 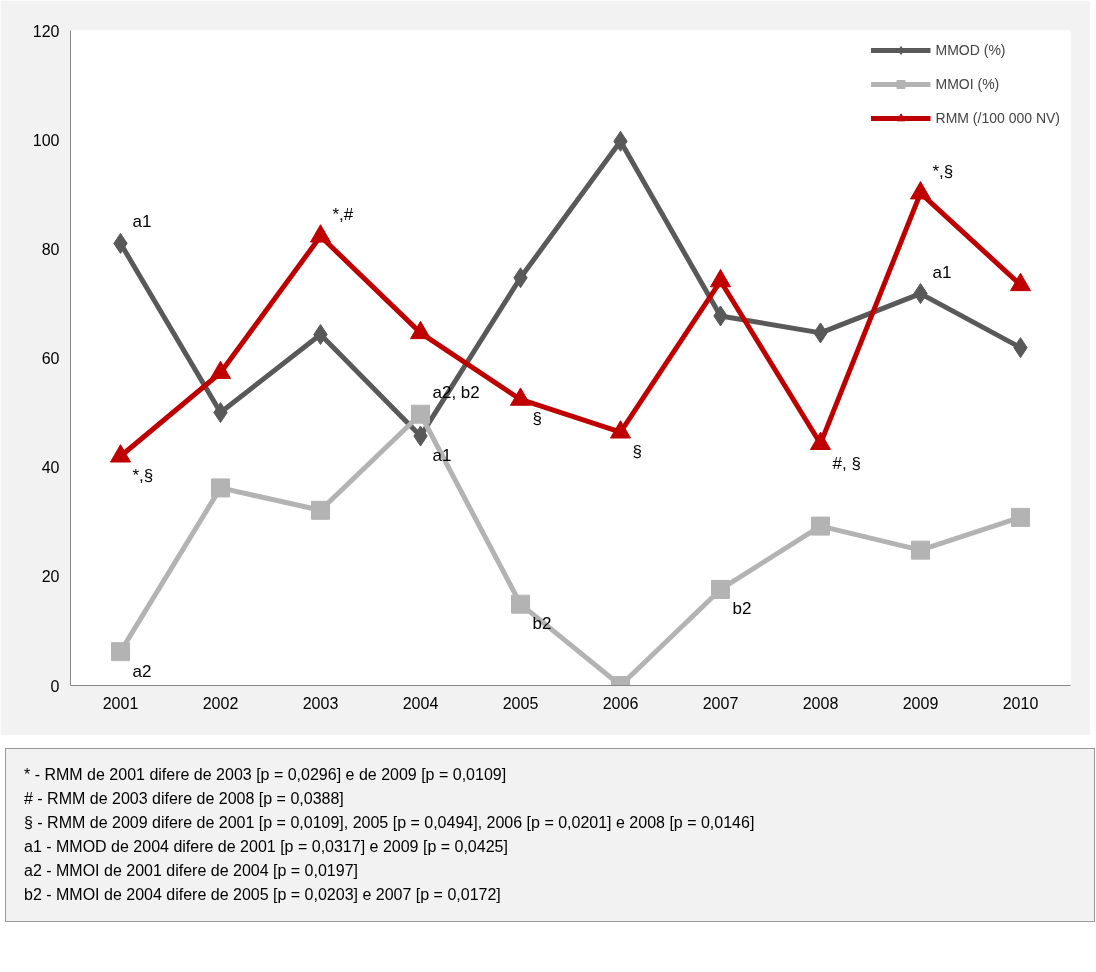 What do you see at coordinates (846, 463) in the screenshot?
I see `annotation: #, §` at bounding box center [846, 463].